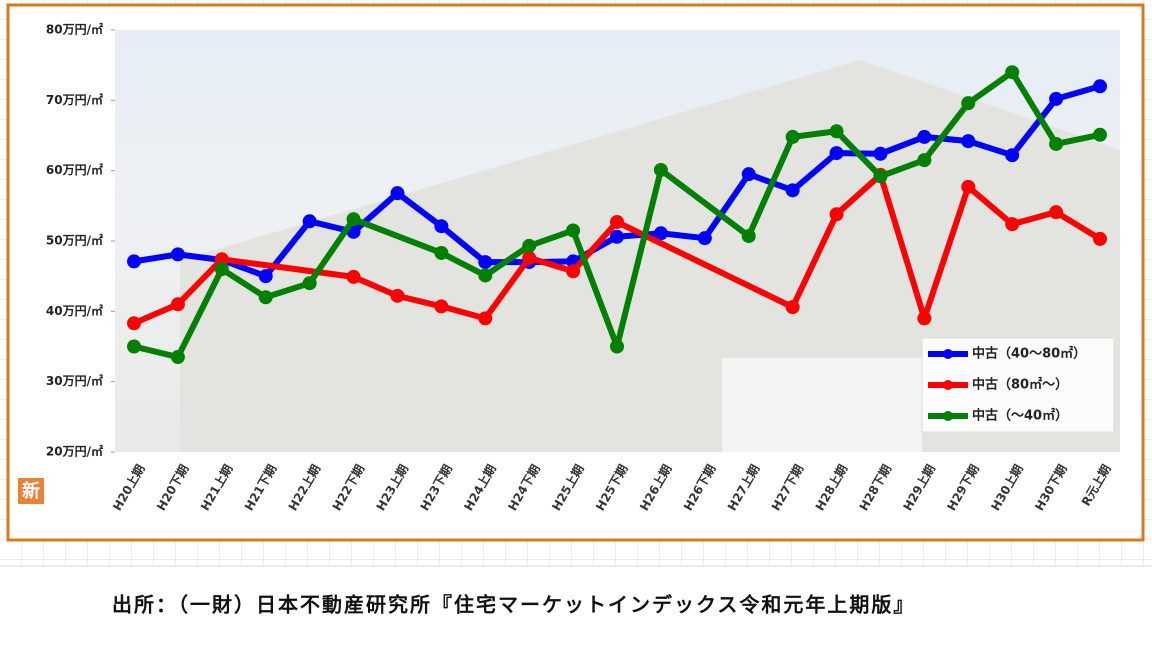  What do you see at coordinates (74, 451) in the screenshot?
I see `y-tick-label: 20万円/㎡` at bounding box center [74, 451].